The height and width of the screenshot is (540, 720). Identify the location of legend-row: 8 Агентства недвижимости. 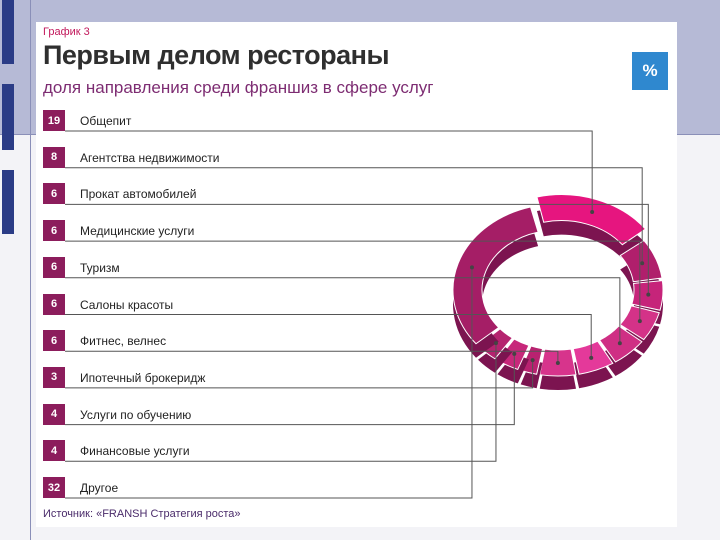
(143, 157).